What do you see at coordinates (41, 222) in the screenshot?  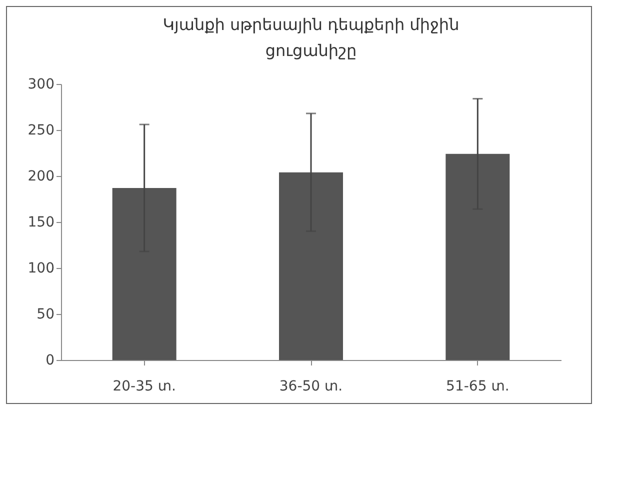 I see `y-tick-label: 150` at bounding box center [41, 222].